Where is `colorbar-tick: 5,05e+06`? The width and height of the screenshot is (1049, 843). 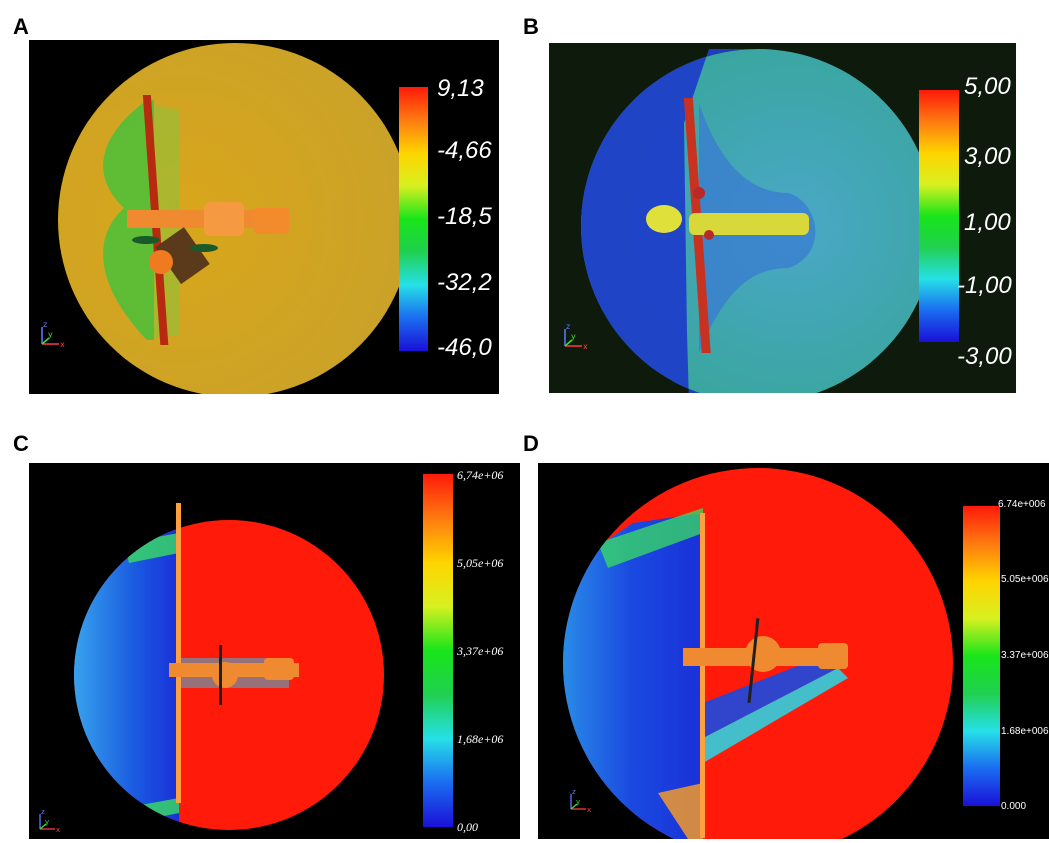
colorbar-tick: 5,05e+06 is located at coordinates (480, 563).